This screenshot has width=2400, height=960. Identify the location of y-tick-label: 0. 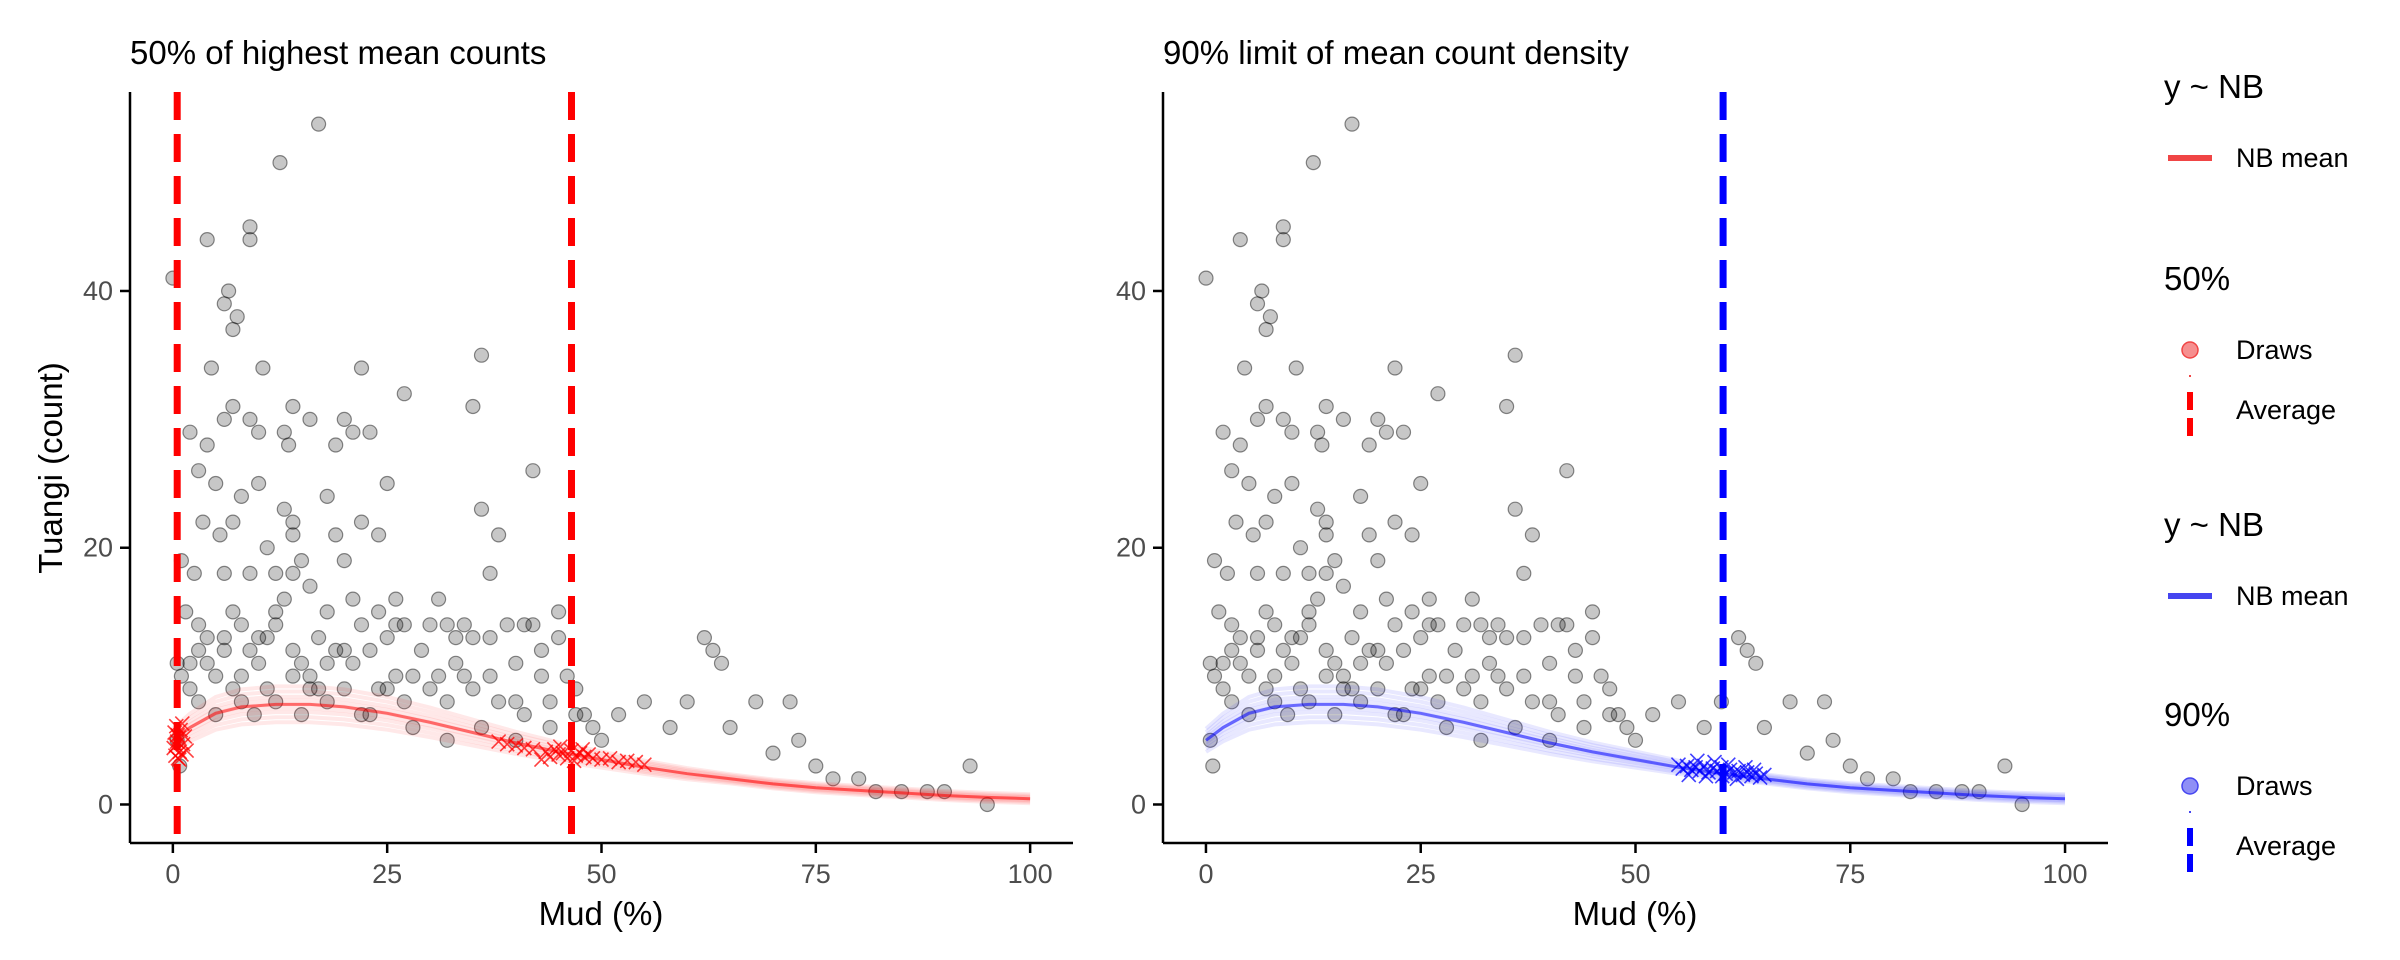
(1138, 804).